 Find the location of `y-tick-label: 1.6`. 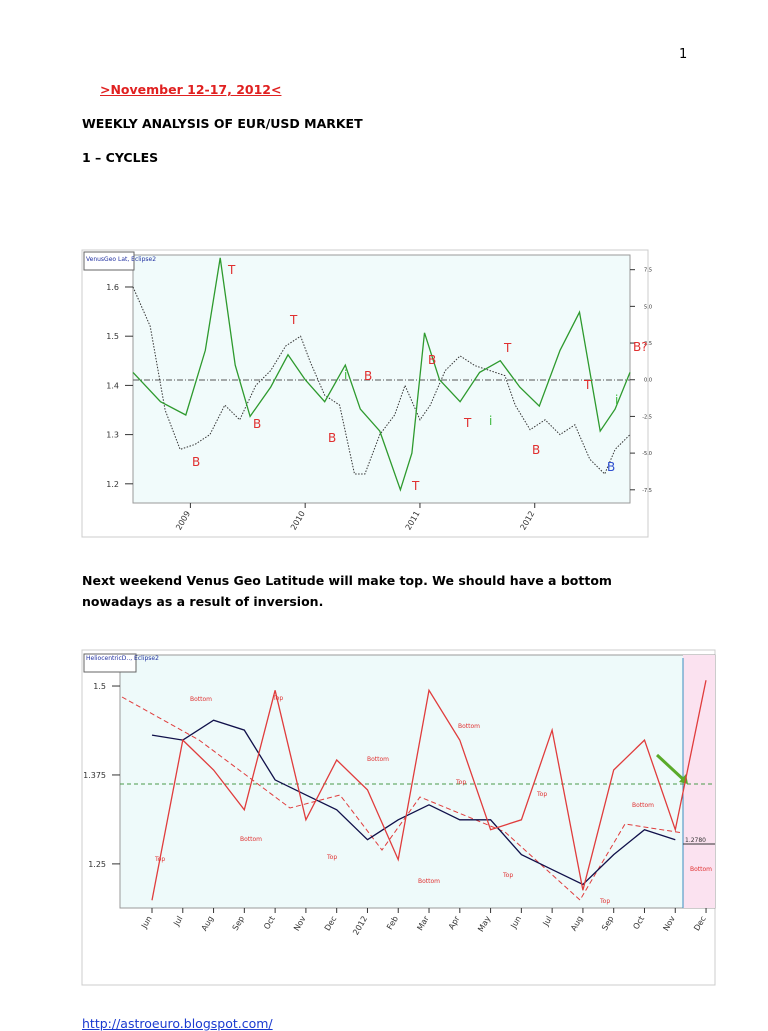

y-tick-label: 1.6 is located at coordinates (112, 287).